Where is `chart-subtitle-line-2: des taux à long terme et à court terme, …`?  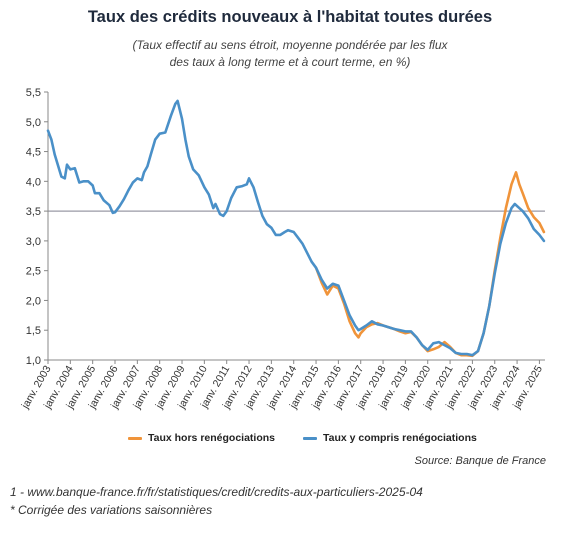 chart-subtitle-line-2: des taux à long terme et à court terme, … is located at coordinates (290, 62).